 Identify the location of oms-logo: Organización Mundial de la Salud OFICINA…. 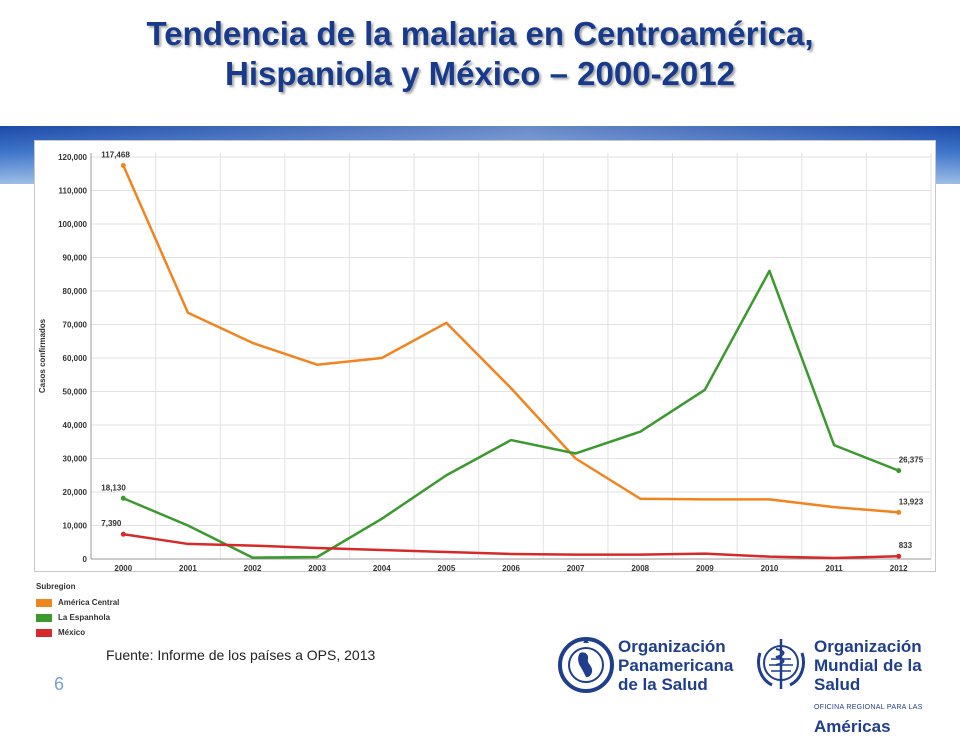
(852, 684).